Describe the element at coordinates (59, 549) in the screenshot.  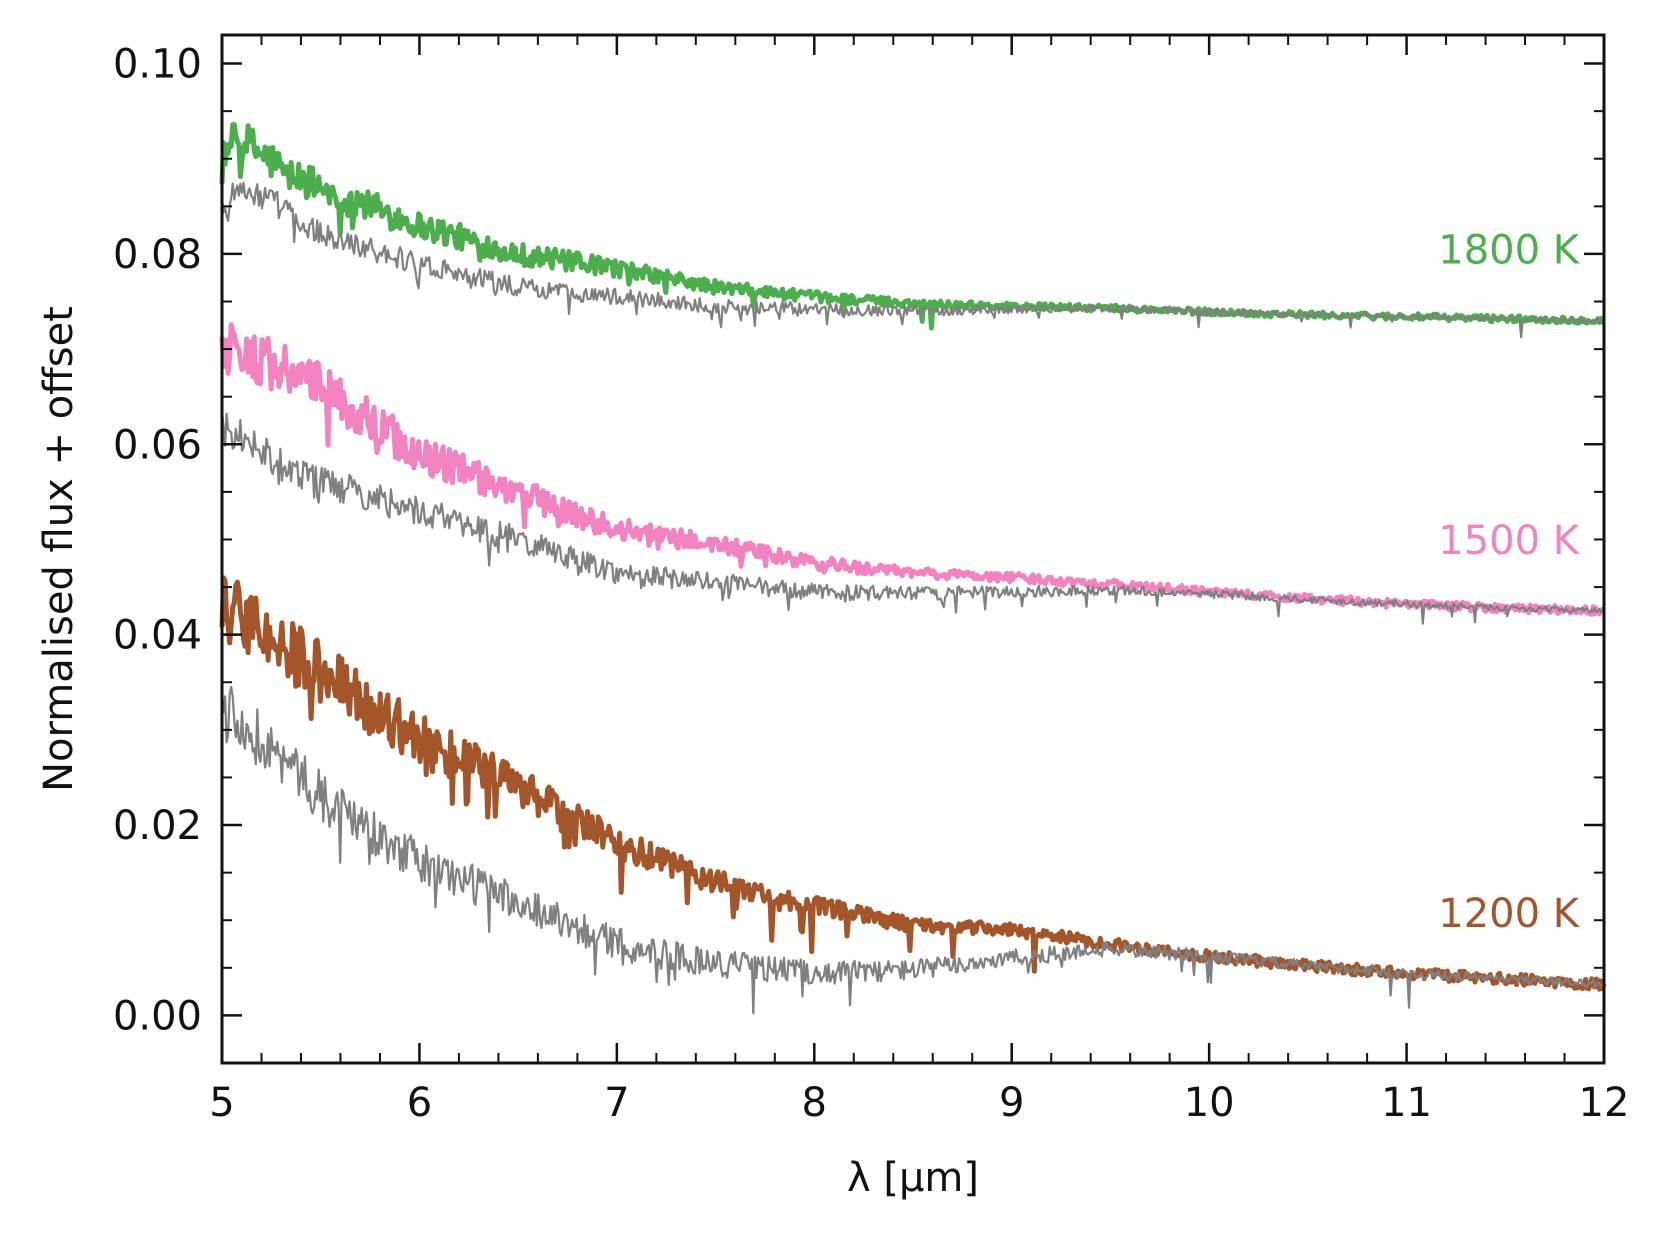
I see `y-axis-title: Normalised flux + offset` at that location.